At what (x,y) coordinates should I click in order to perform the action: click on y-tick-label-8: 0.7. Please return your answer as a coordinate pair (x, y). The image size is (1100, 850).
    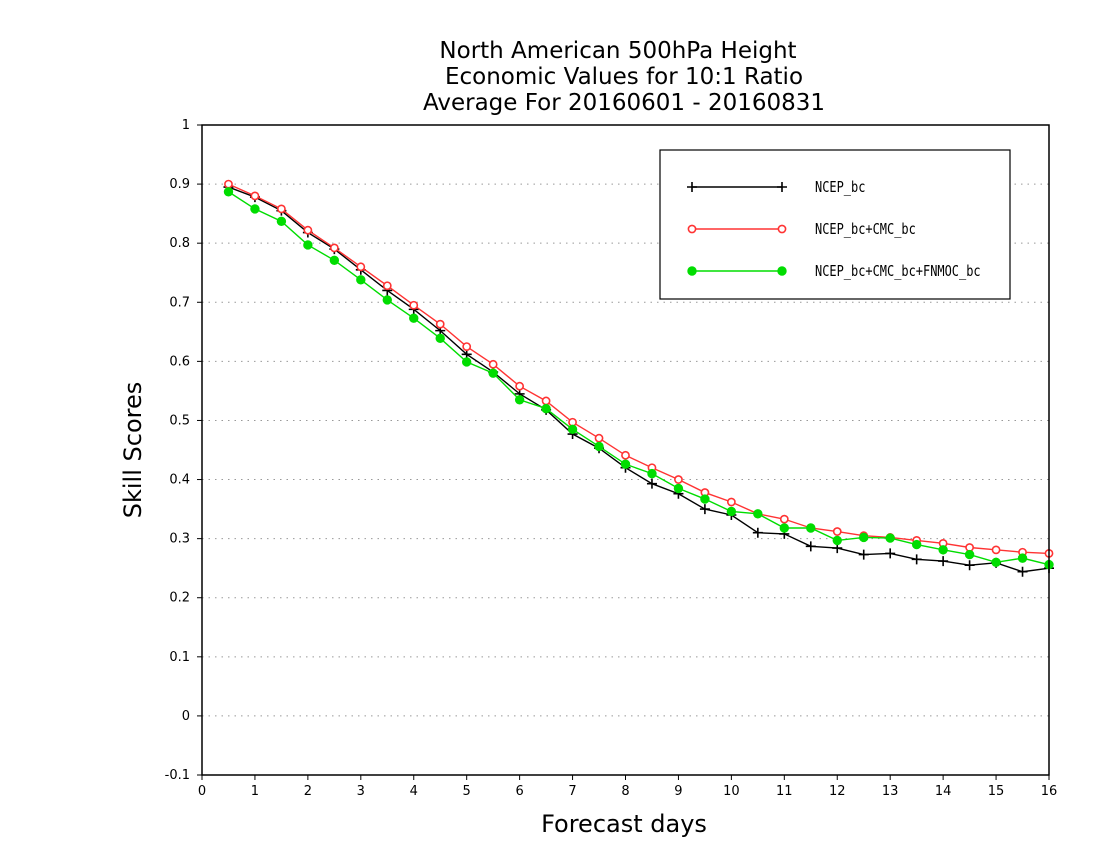
    Looking at the image, I should click on (179, 302).